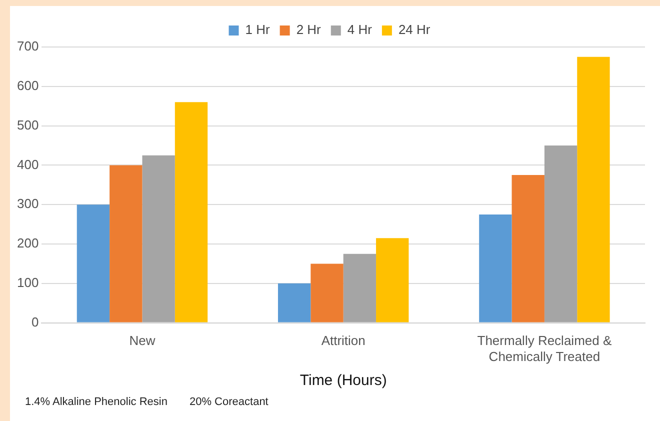  What do you see at coordinates (228, 402) in the screenshot?
I see `text: 20% Coreactant` at bounding box center [228, 402].